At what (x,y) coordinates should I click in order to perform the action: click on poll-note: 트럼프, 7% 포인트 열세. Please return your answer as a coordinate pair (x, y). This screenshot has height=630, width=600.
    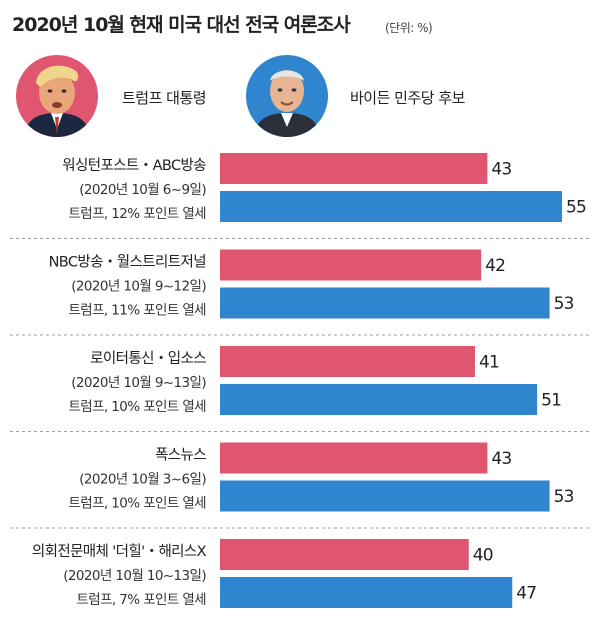
    Looking at the image, I should click on (141, 600).